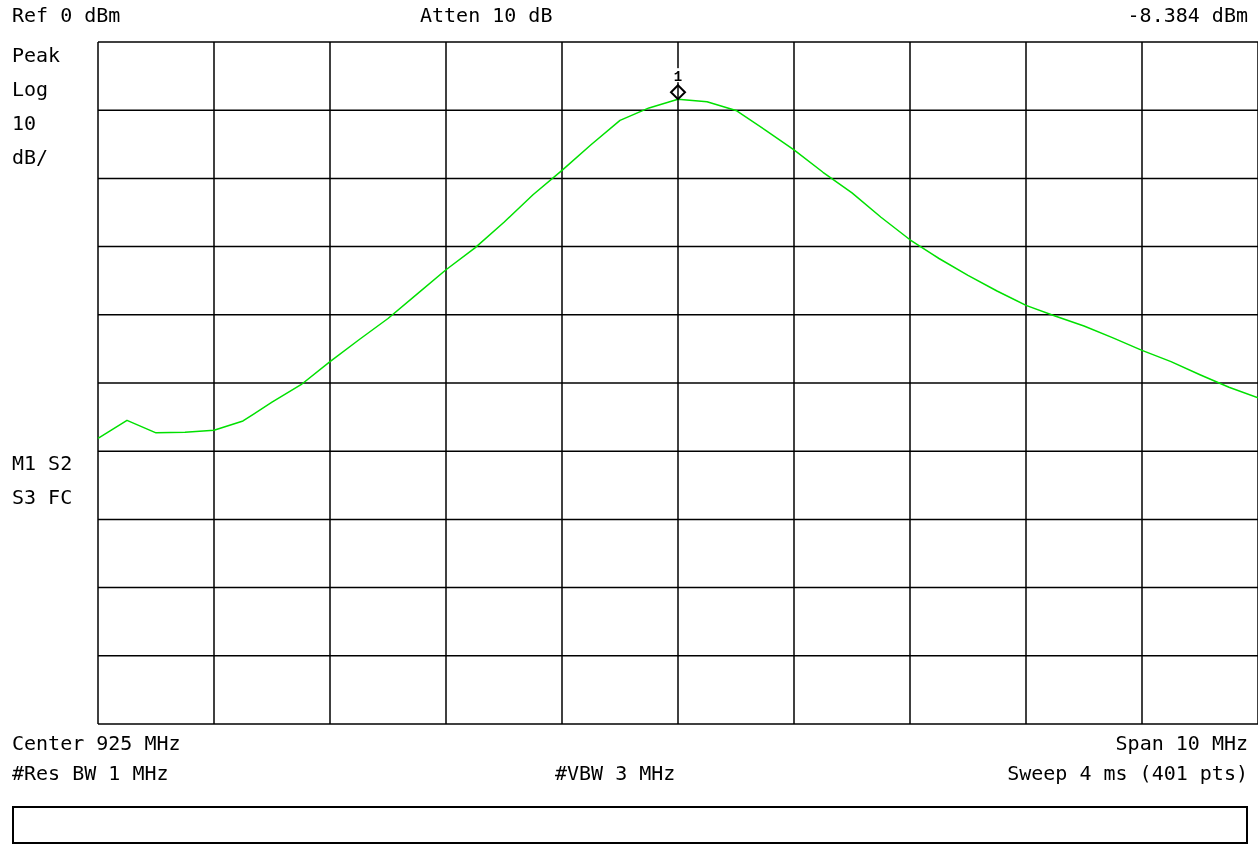 The image size is (1258, 848). I want to click on text: #Res BW 1 MHz, so click(90, 773).